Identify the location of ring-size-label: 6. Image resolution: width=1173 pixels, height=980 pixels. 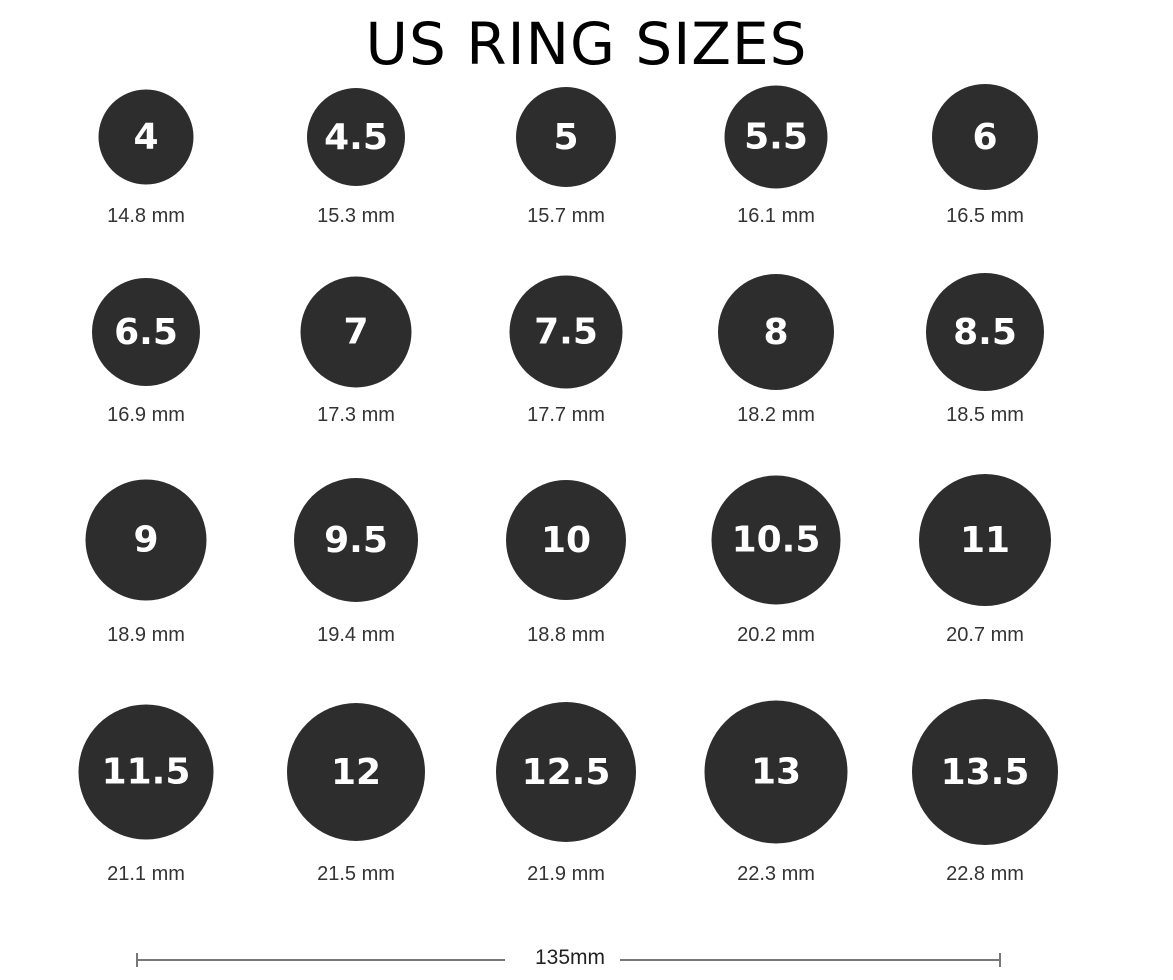
(985, 137).